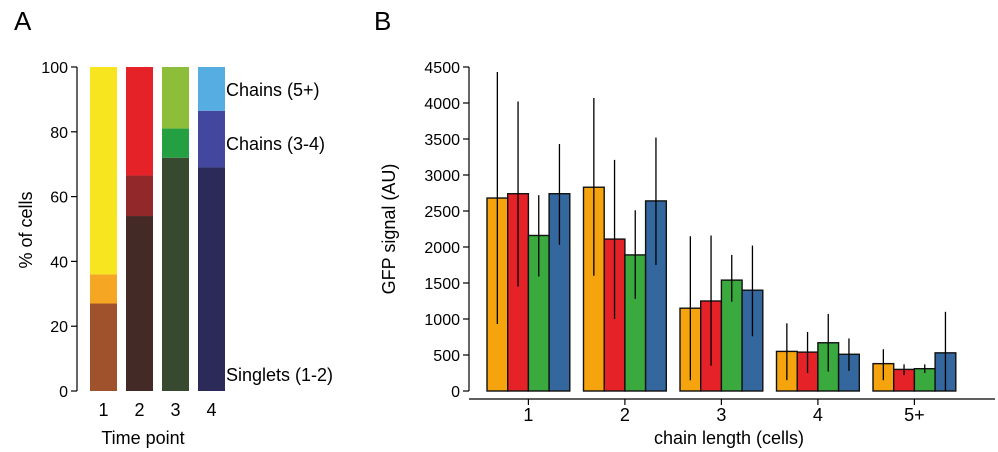 The width and height of the screenshot is (998, 452). Describe the element at coordinates (389, 229) in the screenshot. I see `chart-b-y-label: GFP signal (AU)` at that location.